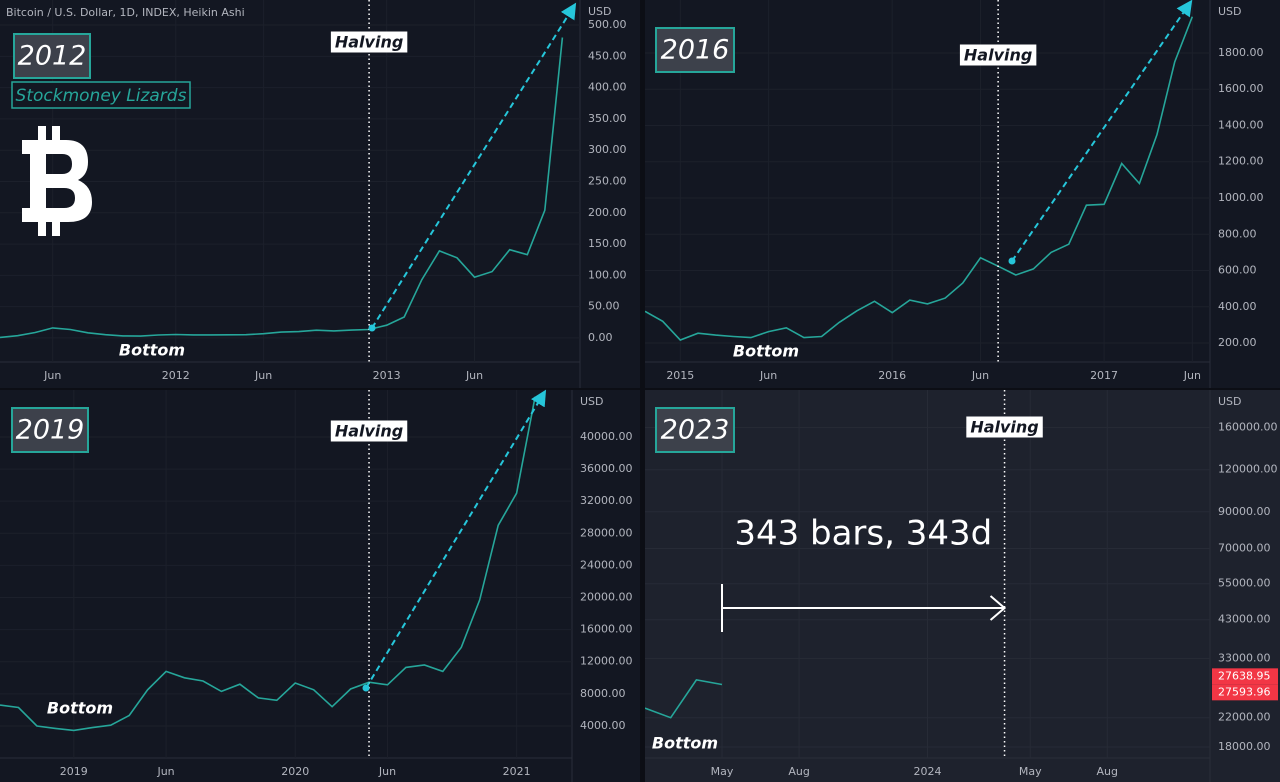  What do you see at coordinates (603, 693) in the screenshot?
I see `y-tick-label: 8000.00` at bounding box center [603, 693].